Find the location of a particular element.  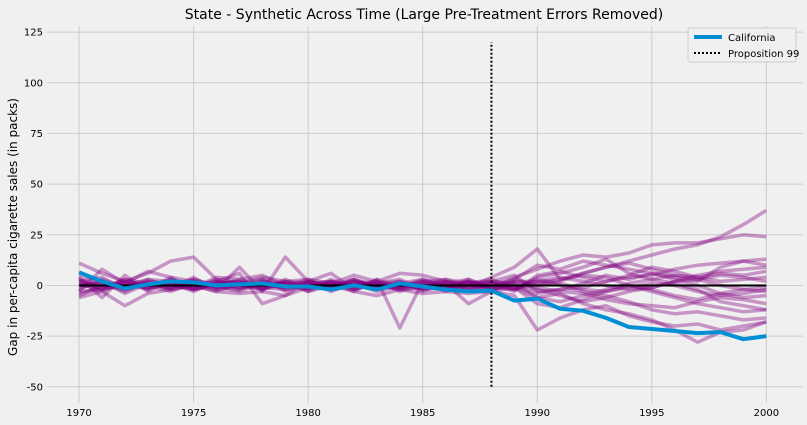

legend-label-proposition-99: Proposition 99 is located at coordinates (763, 54).